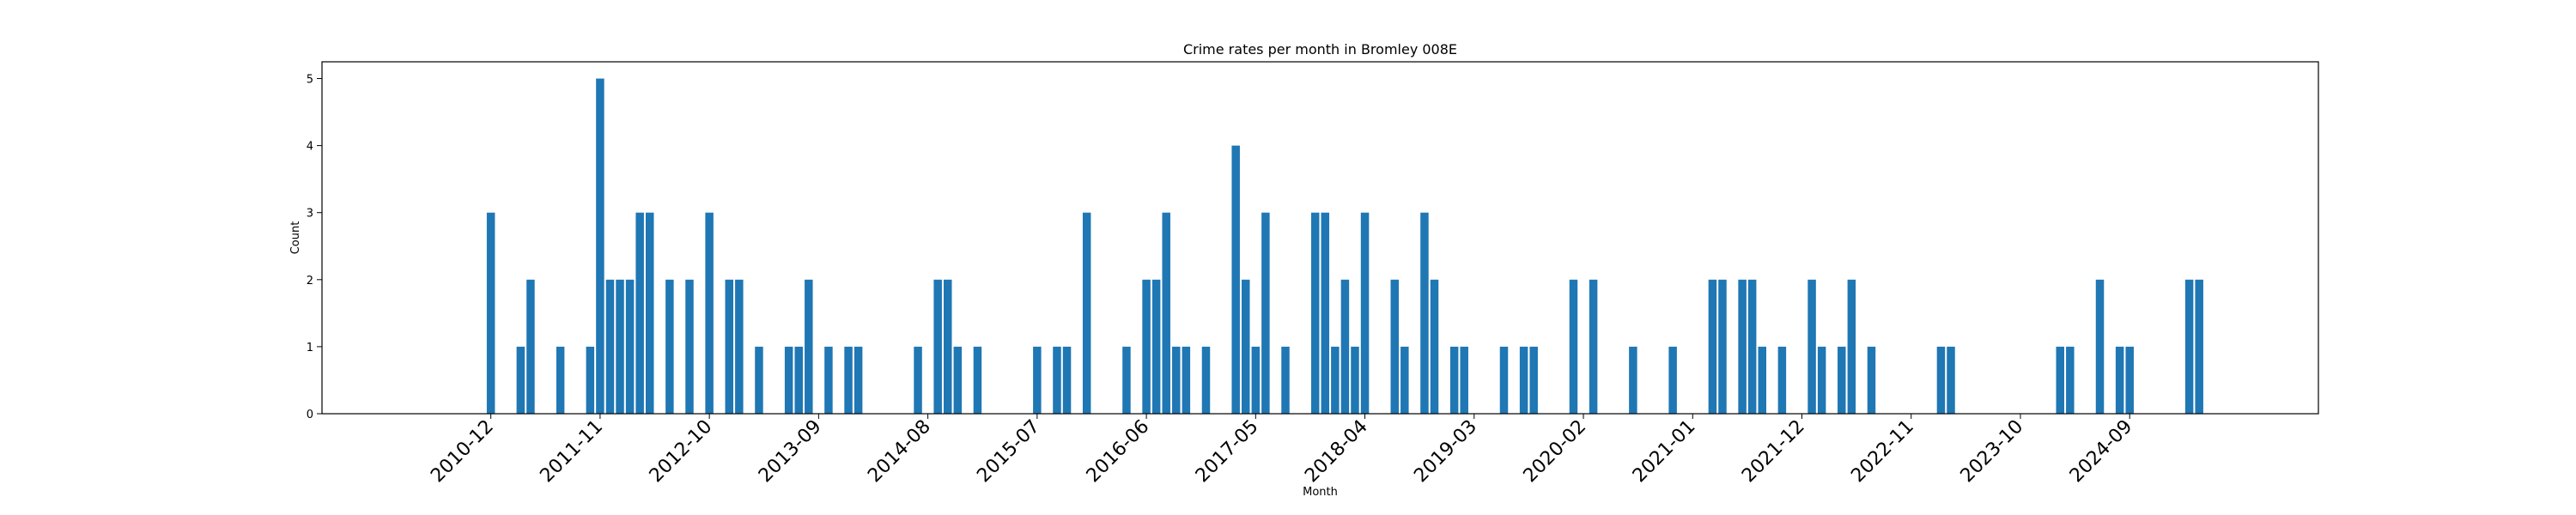 Image resolution: width=2576 pixels, height=515 pixels. What do you see at coordinates (295, 238) in the screenshot?
I see `y-axis-label: Count` at bounding box center [295, 238].